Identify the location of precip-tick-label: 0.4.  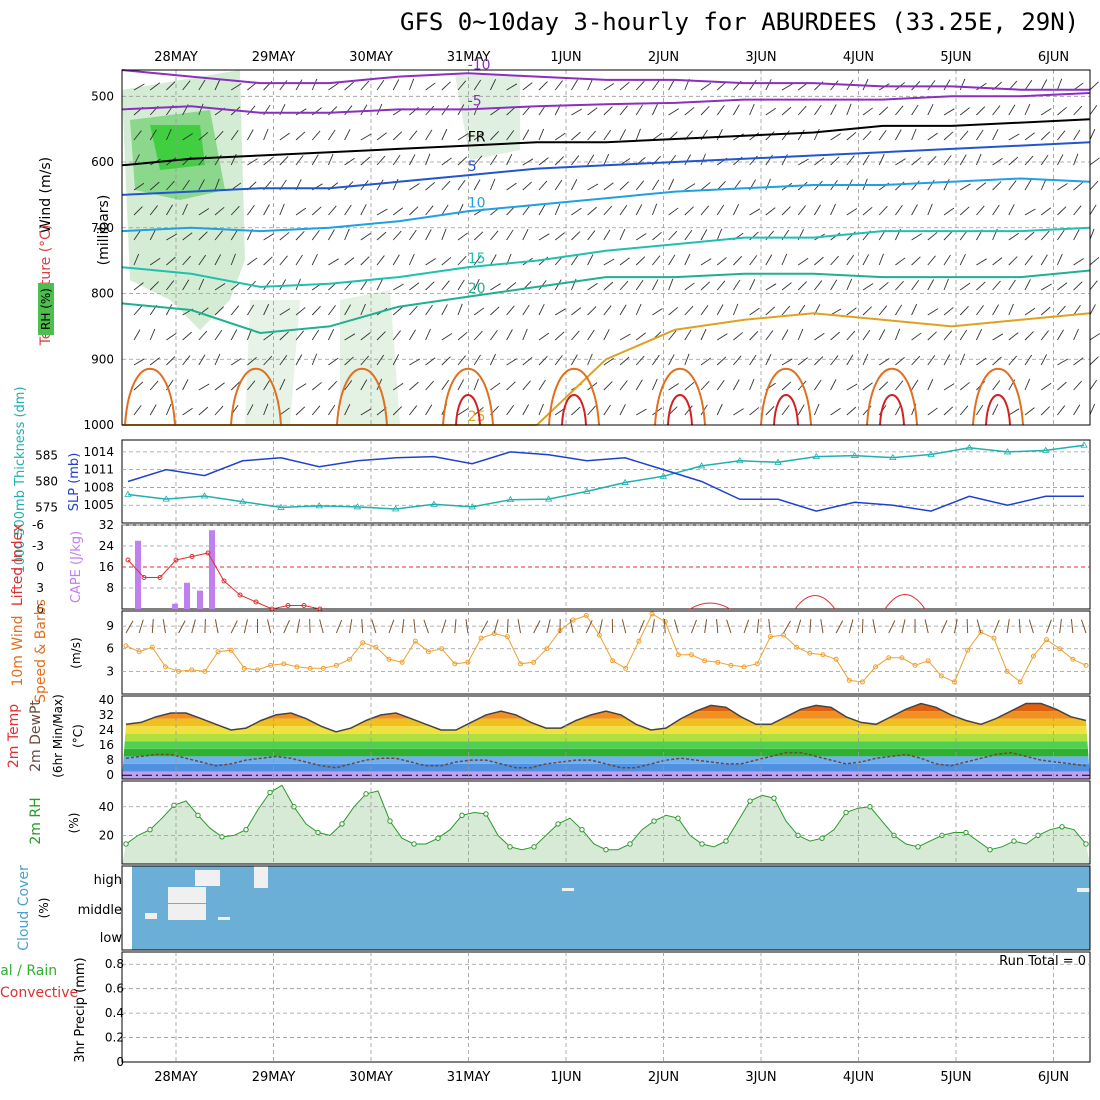
(114, 1013).